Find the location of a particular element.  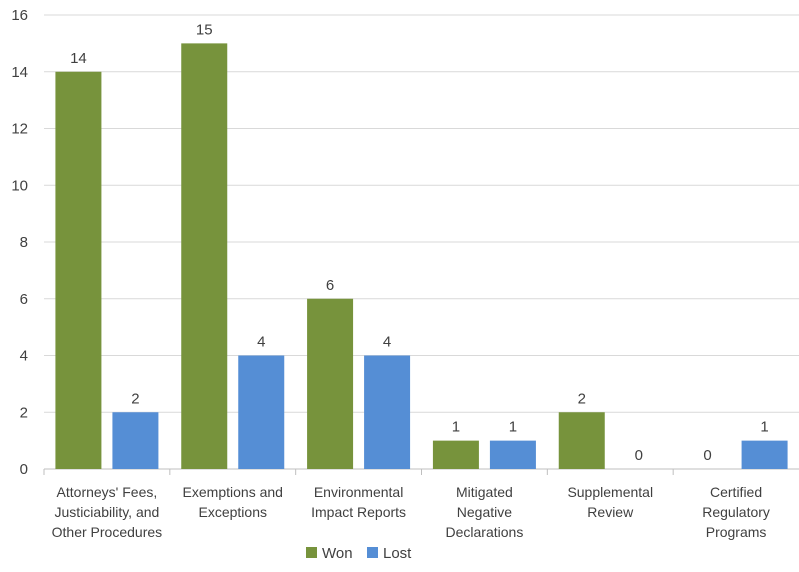

x-tick-label: Supplemental Review is located at coordinates (610, 502).